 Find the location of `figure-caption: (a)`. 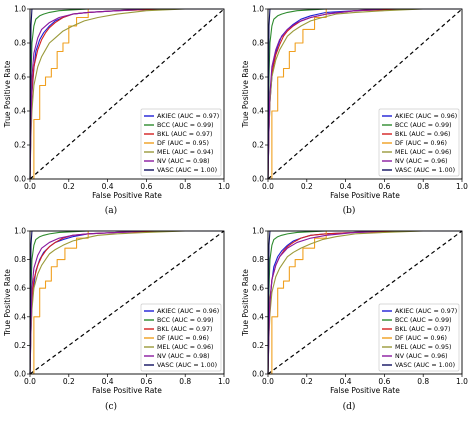

figure-caption: (a) is located at coordinates (111, 210).